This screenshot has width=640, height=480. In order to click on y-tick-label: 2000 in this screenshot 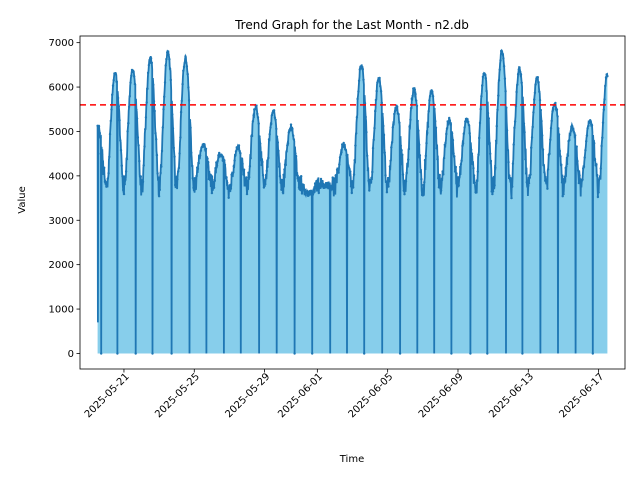, I will do `click(61, 265)`.